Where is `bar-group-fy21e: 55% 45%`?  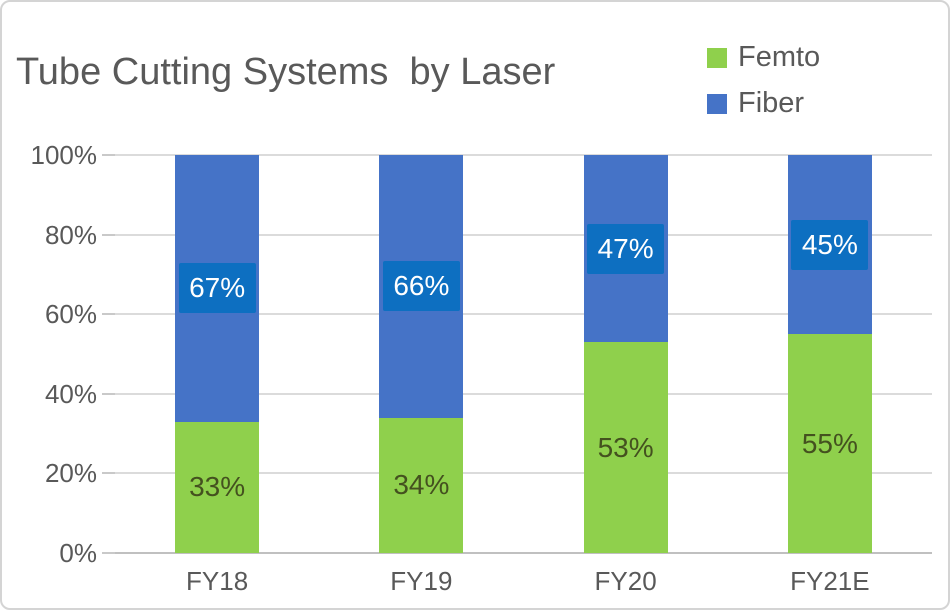 bar-group-fy21e: 55% 45% is located at coordinates (830, 354).